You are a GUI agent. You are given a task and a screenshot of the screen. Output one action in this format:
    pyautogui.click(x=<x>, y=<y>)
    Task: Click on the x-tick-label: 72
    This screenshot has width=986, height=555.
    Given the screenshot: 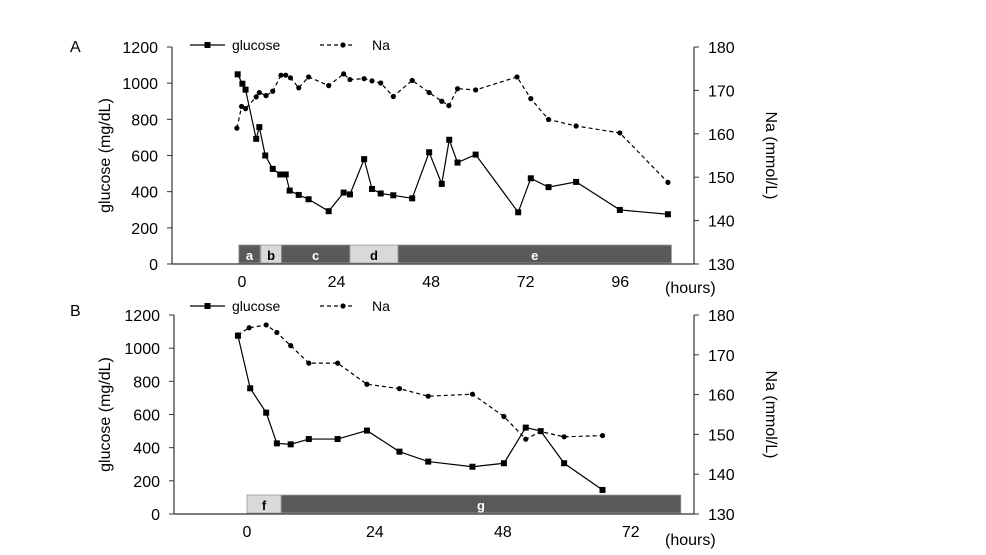 What is the action you would take?
    pyautogui.click(x=631, y=532)
    